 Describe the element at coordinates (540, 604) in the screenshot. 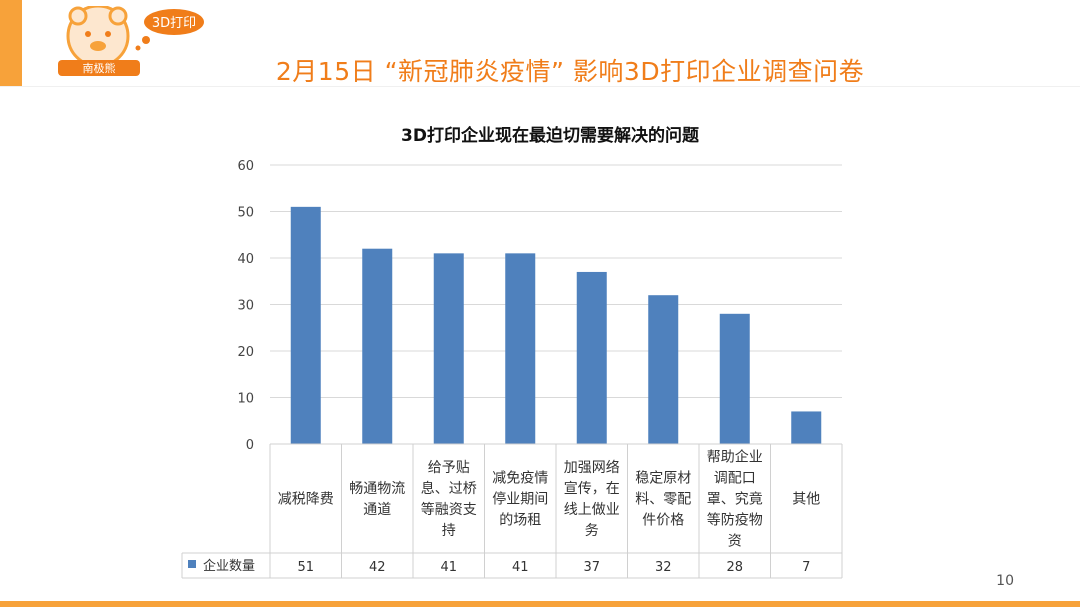

I see `footer-accent-bar` at that location.